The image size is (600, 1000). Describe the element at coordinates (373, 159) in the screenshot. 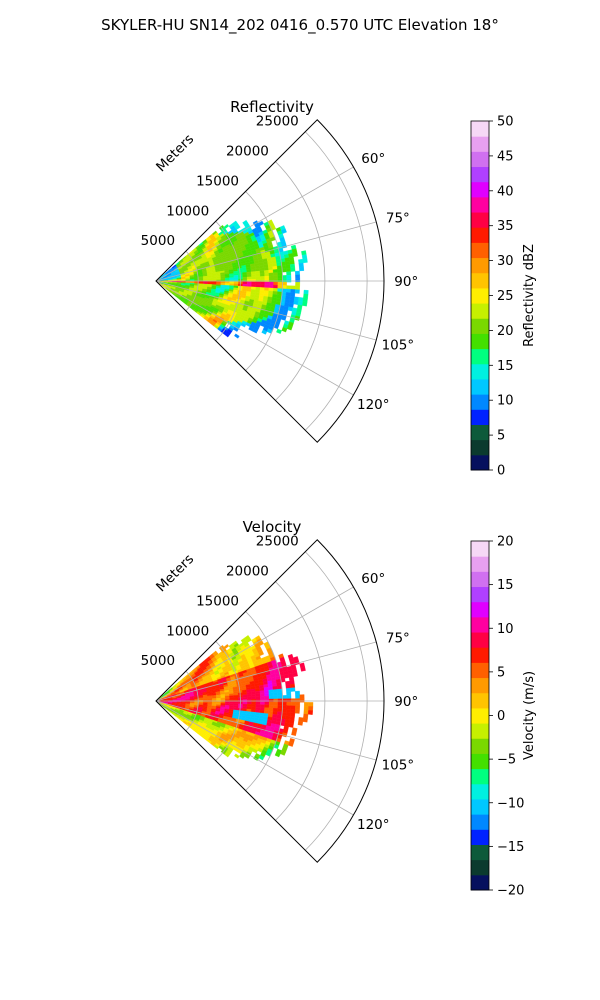

I see `azimuth-tick-label: 60°` at that location.